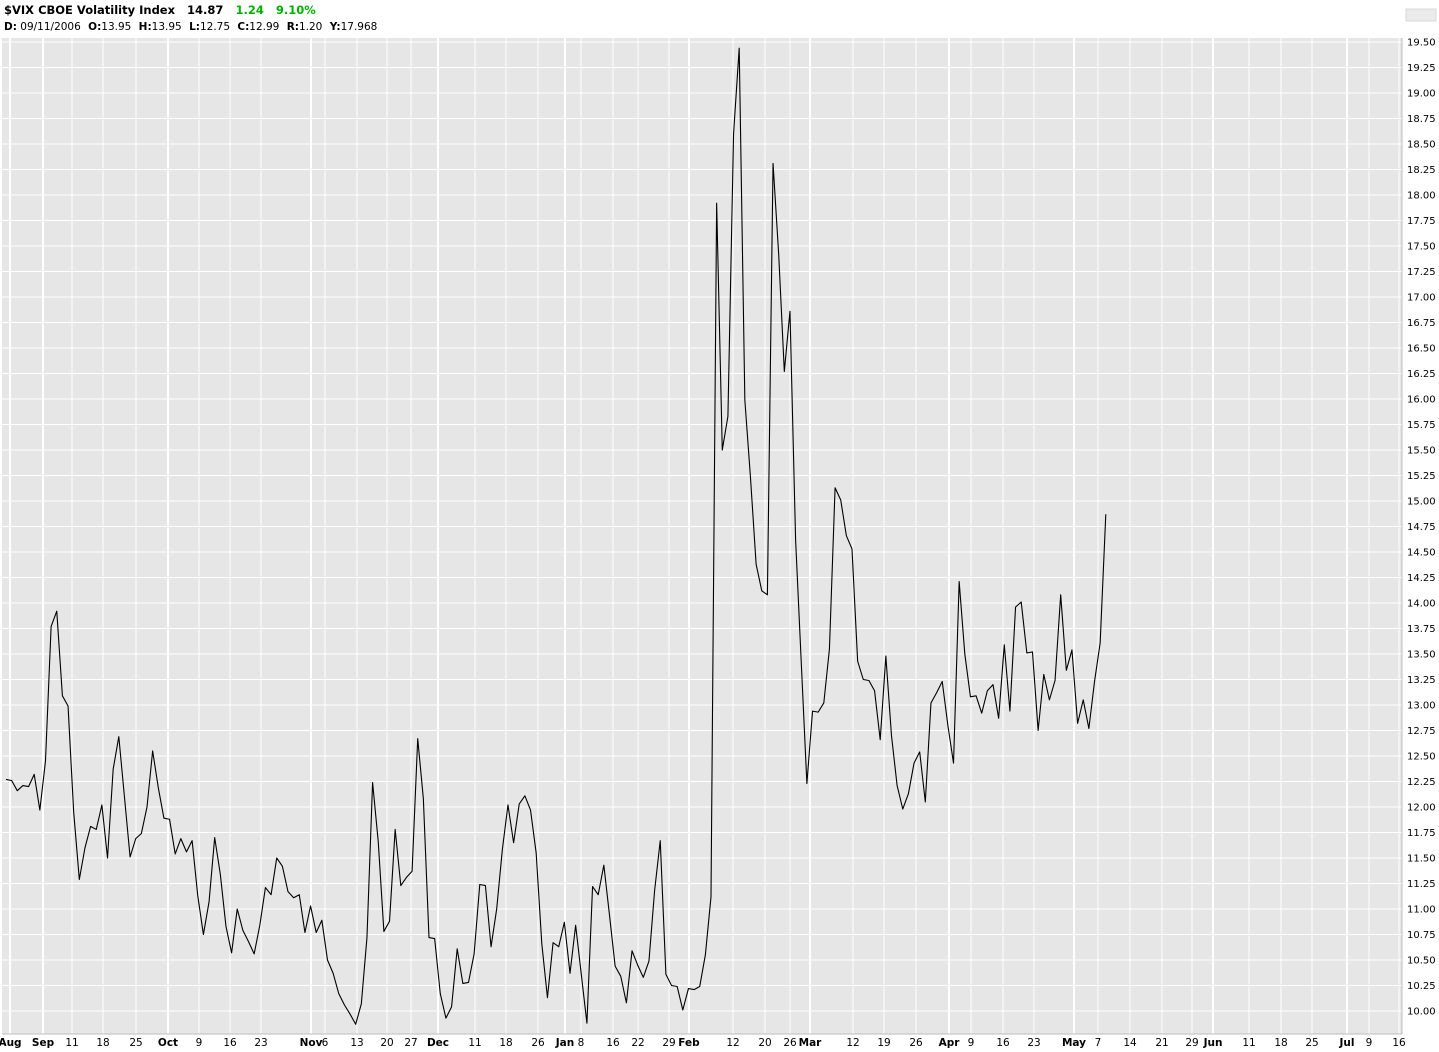  Describe the element at coordinates (1421, 451) in the screenshot. I see `y-tick-label: 15.50` at that location.